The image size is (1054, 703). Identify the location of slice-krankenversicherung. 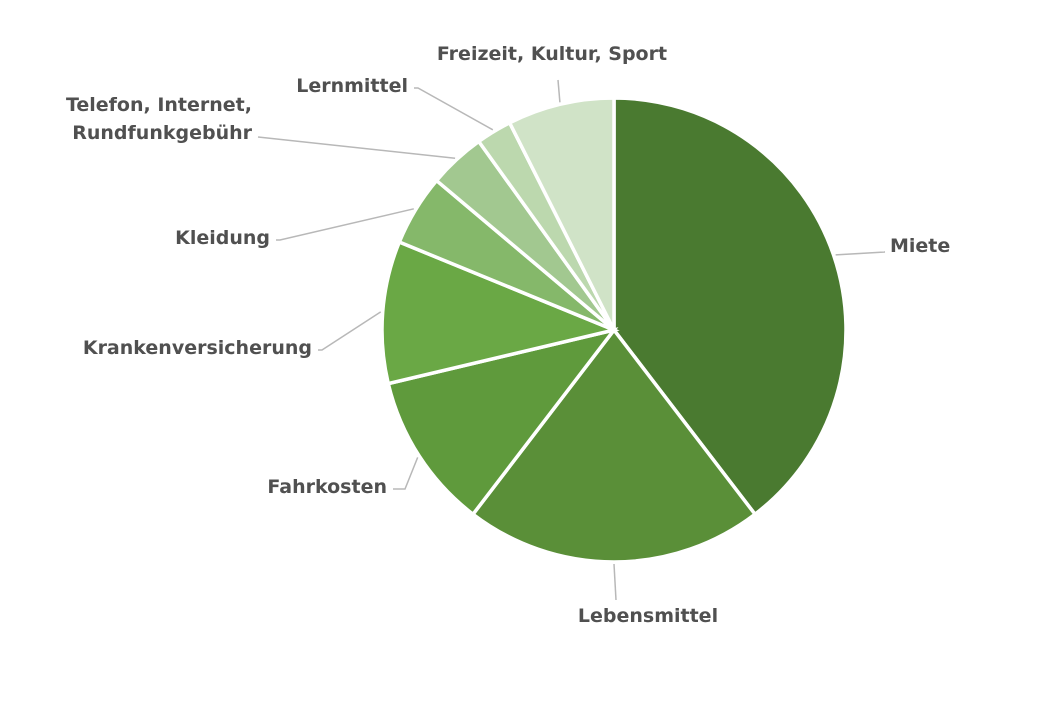
(500, 312).